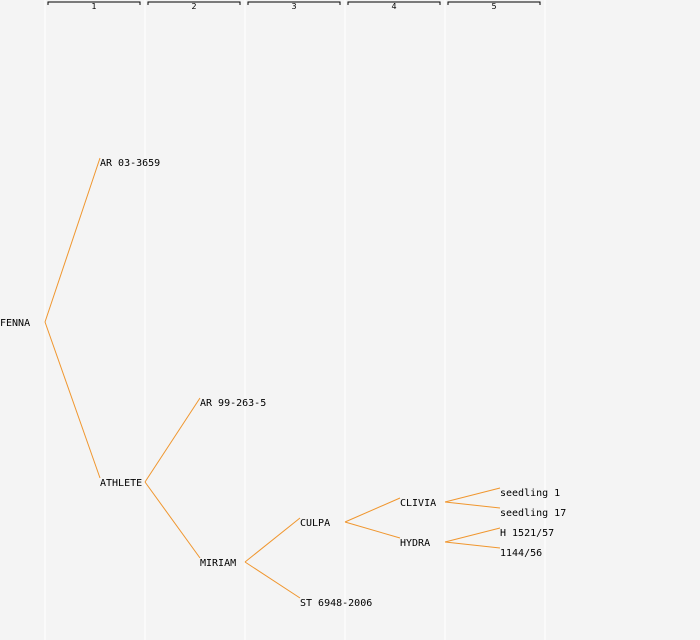  Describe the element at coordinates (336, 603) in the screenshot. I see `node-label-st-6948-2006: ST 6948-2006` at that location.